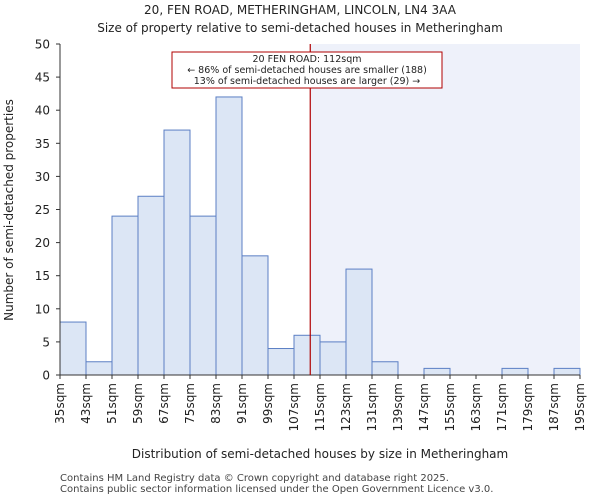  I want to click on x-tick-label: 131sqm, so click(372, 407).